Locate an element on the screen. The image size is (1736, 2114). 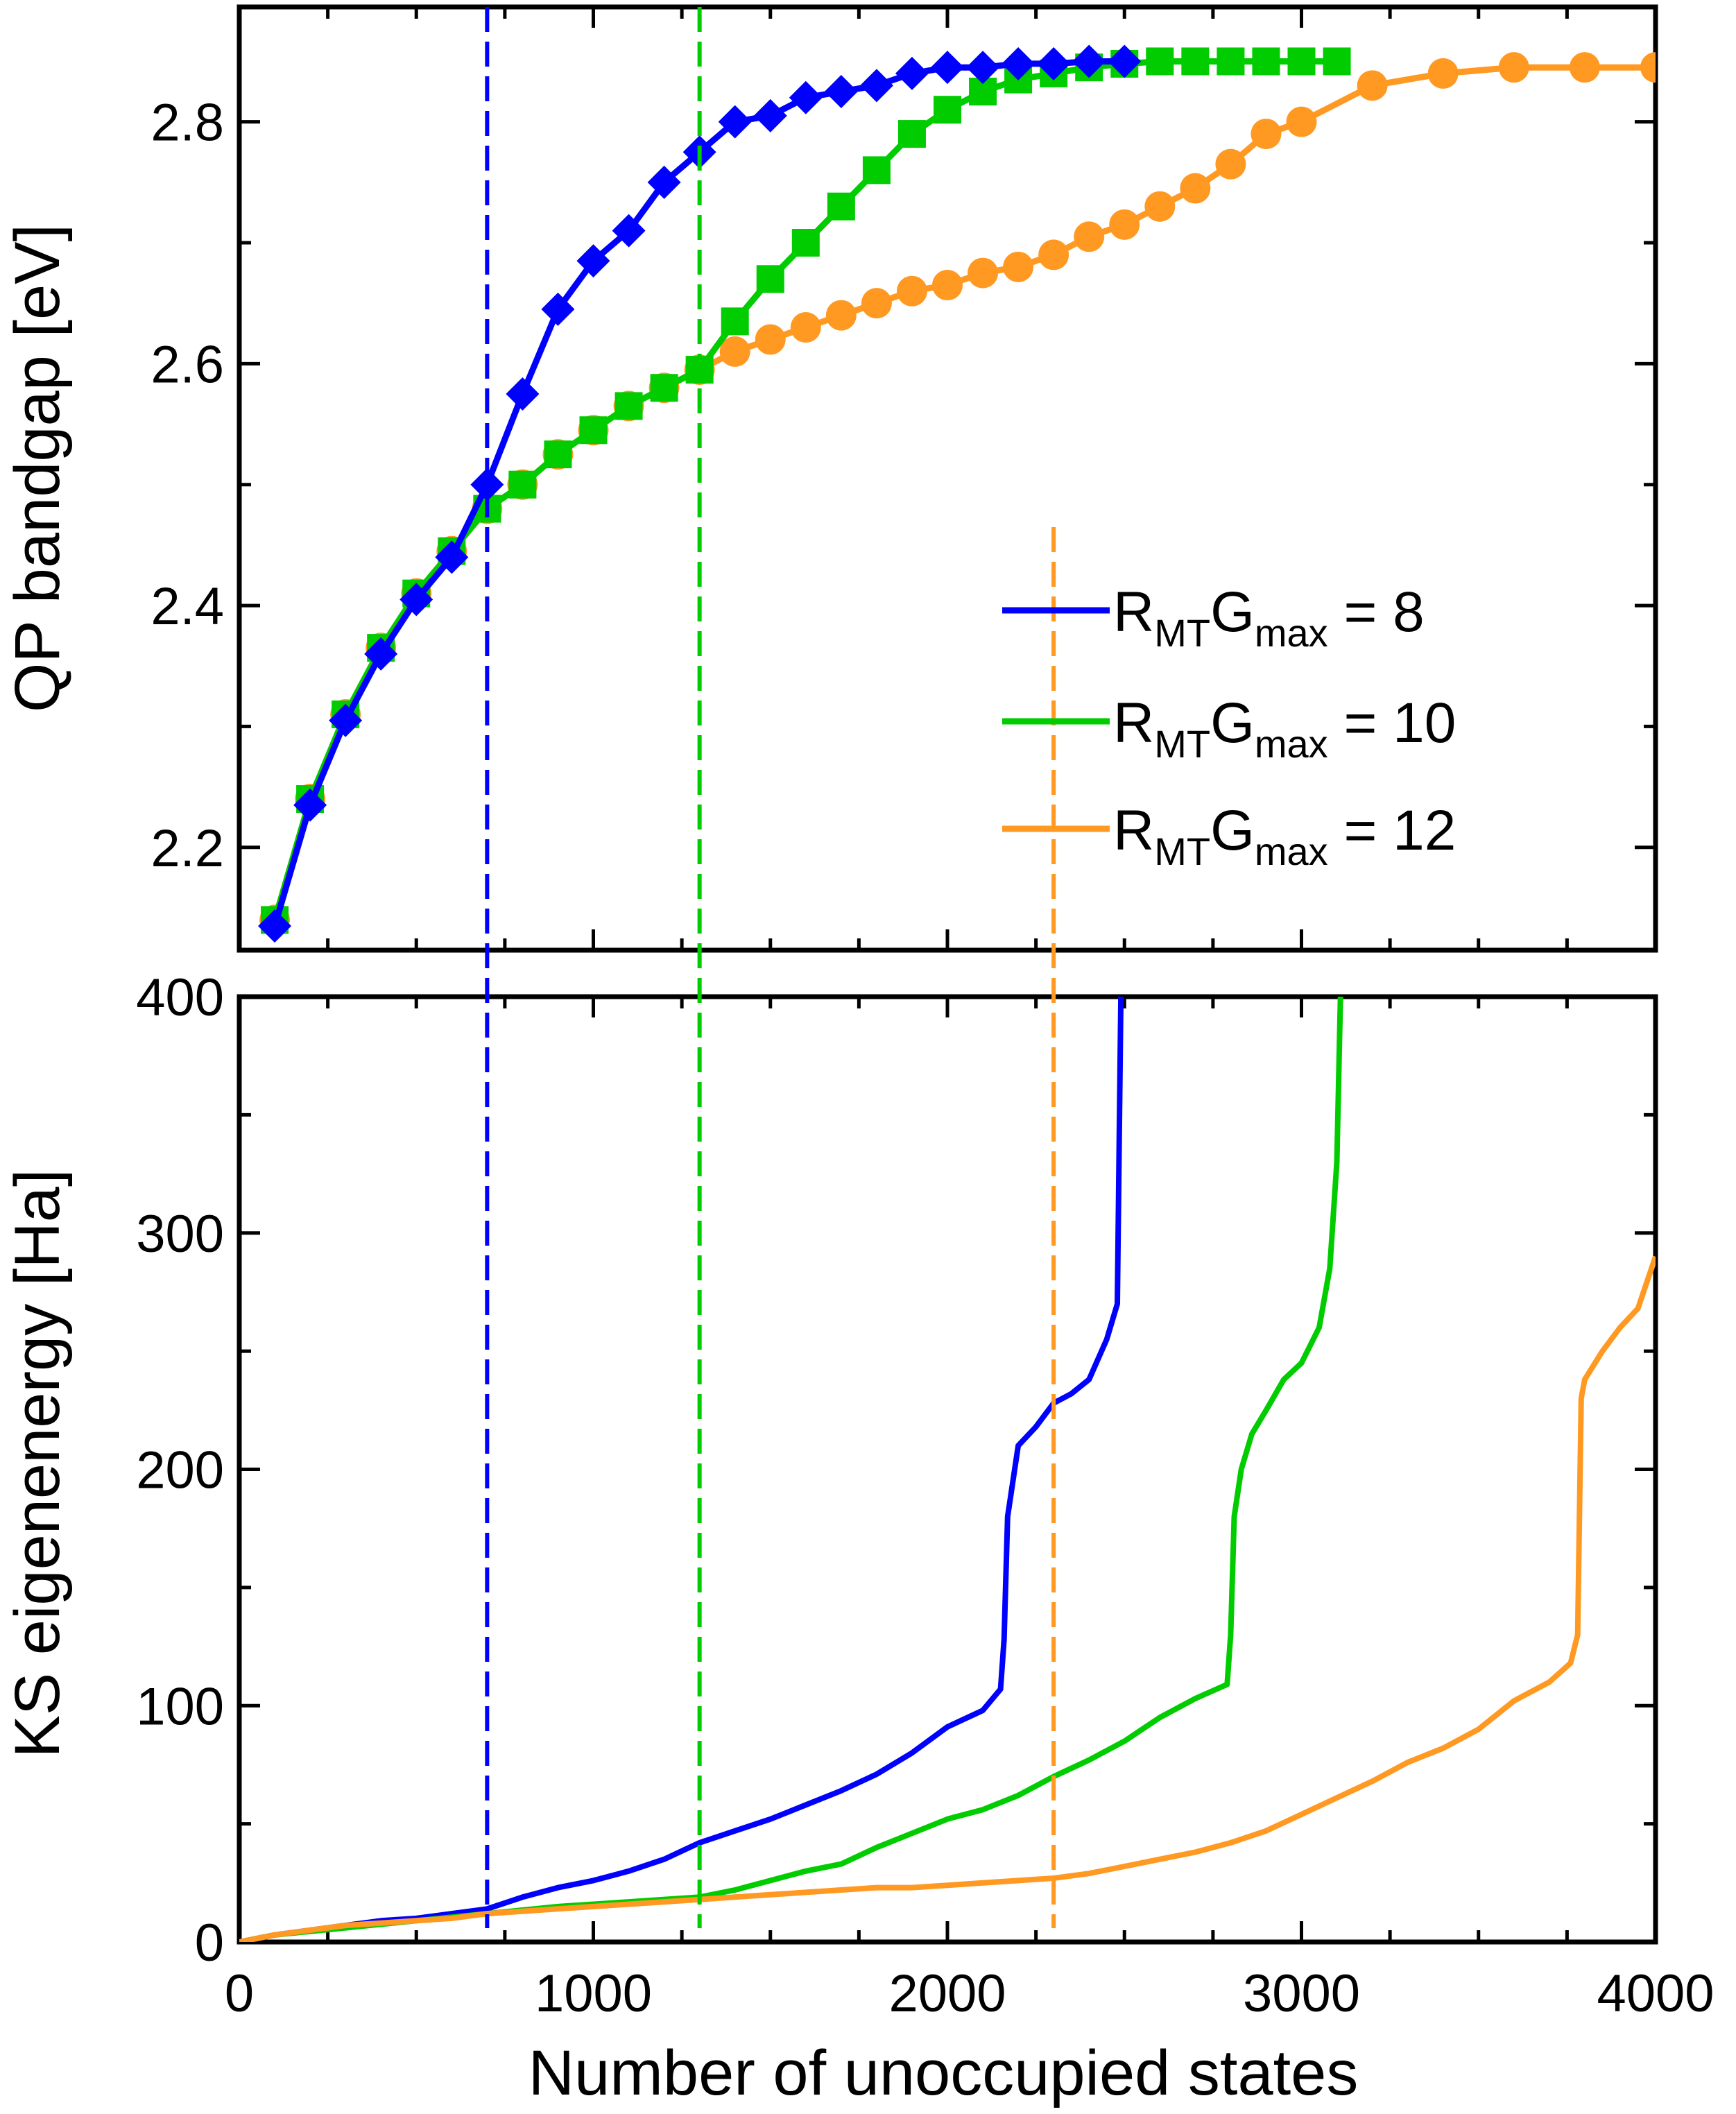
top-ytick-label: 2.8 is located at coordinates (187, 123).